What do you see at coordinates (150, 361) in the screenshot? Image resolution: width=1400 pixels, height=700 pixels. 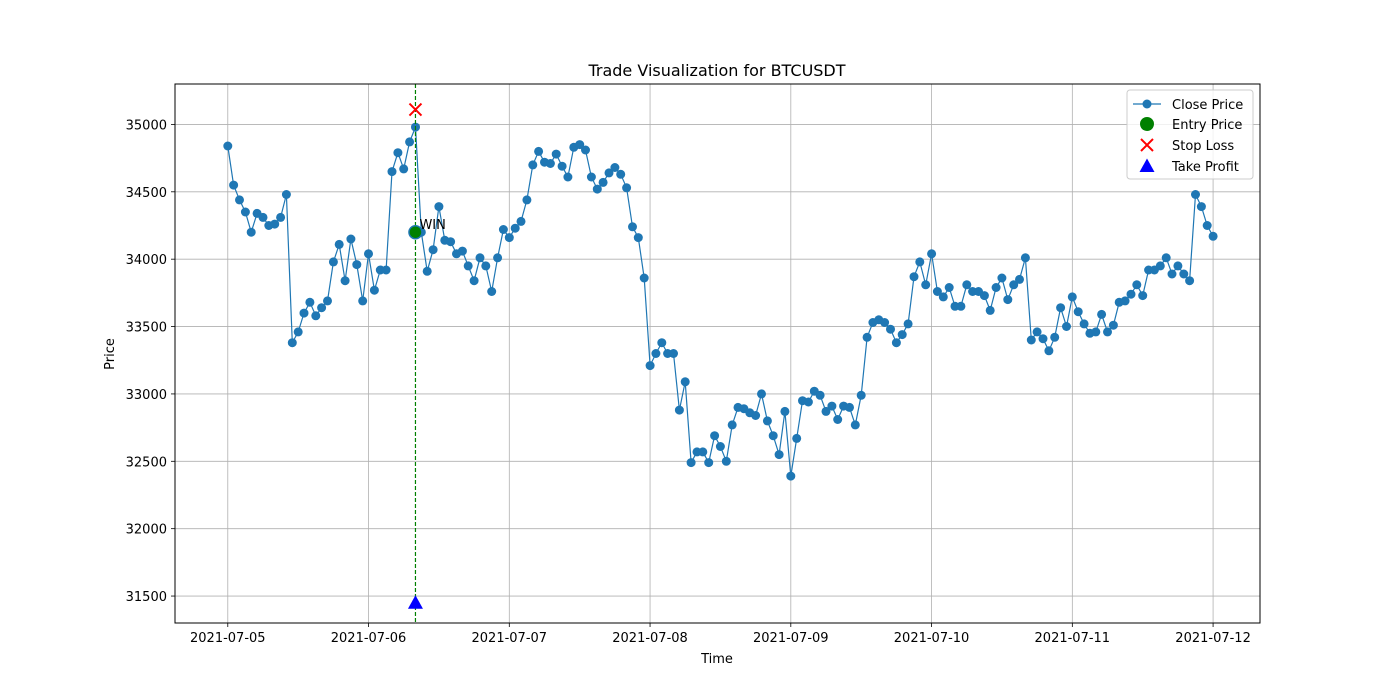 I see `y-axis-ticks: 31500 32000 32500 33000 33500 34000 34500 35000` at bounding box center [150, 361].